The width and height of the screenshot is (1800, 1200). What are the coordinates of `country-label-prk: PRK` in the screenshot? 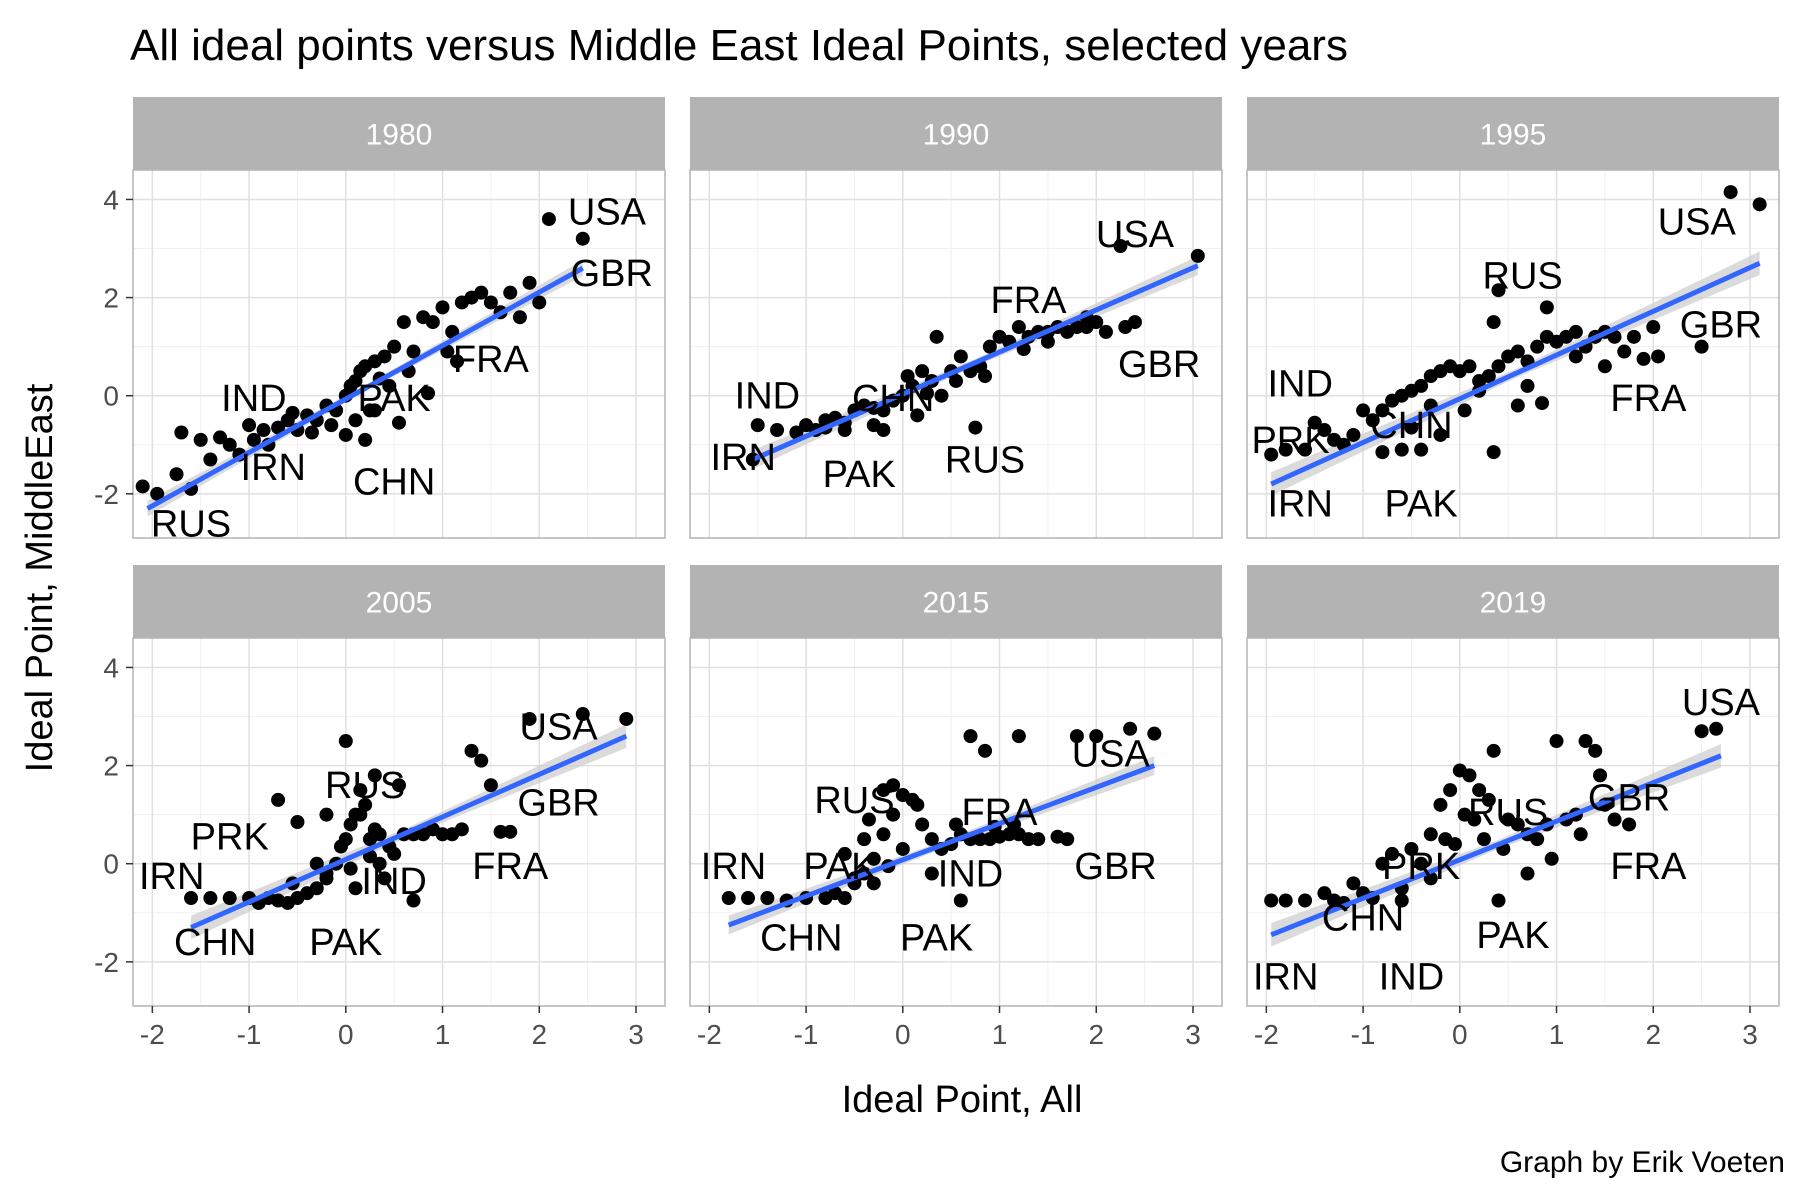 It's located at (1290, 441).